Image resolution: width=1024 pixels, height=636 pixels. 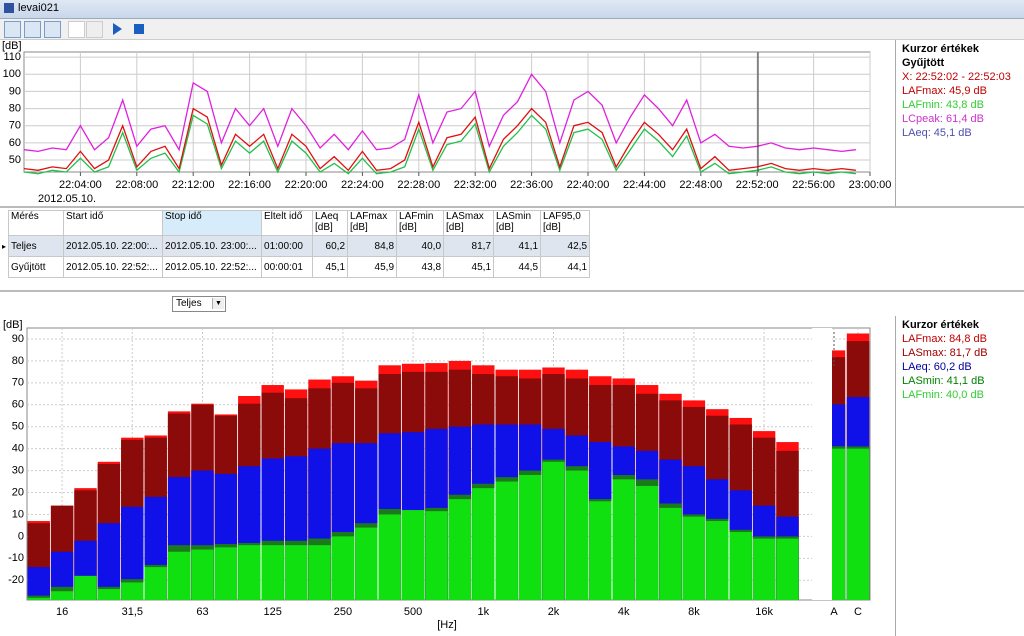 I want to click on header-label: LAF95,0, so click(x=562, y=217).